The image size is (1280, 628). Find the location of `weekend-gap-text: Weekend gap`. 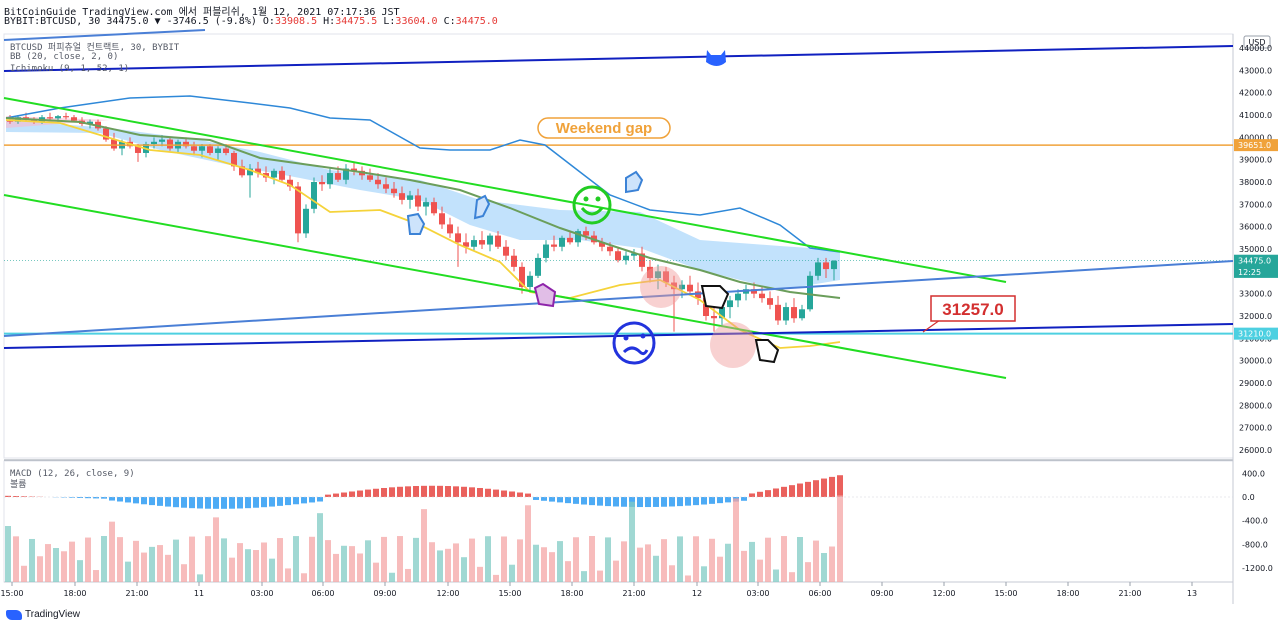

weekend-gap-text: Weekend gap is located at coordinates (604, 128).